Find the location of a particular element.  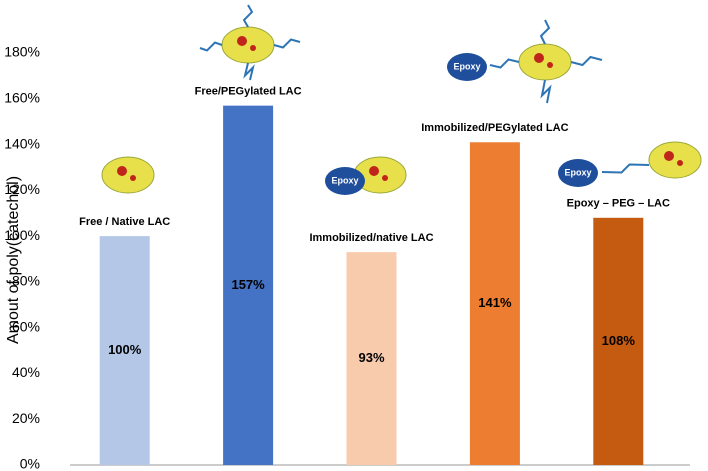

y-axis-title: Amout of poly(catechol) is located at coordinates (13, 260).